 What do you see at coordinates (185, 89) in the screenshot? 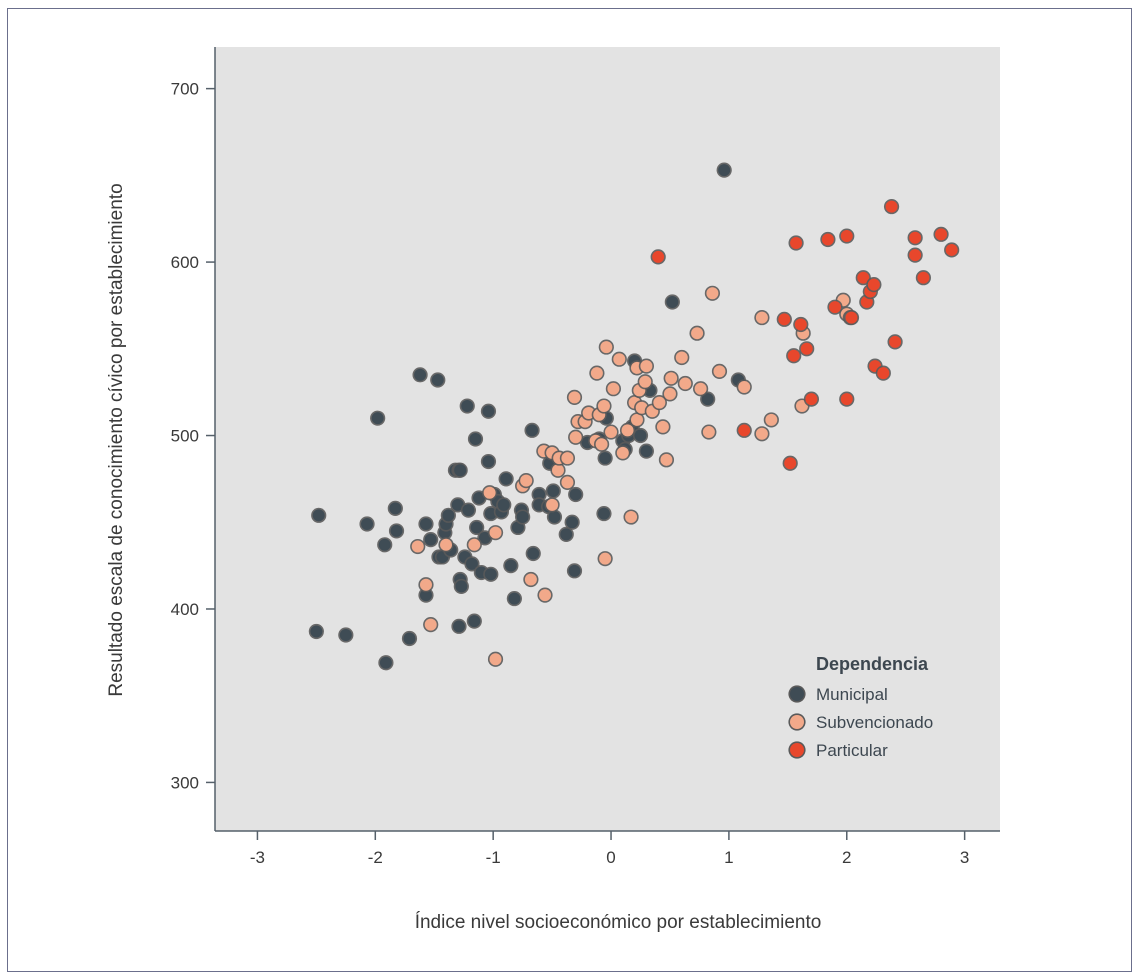
I see `y-tick-label: 700` at bounding box center [185, 89].